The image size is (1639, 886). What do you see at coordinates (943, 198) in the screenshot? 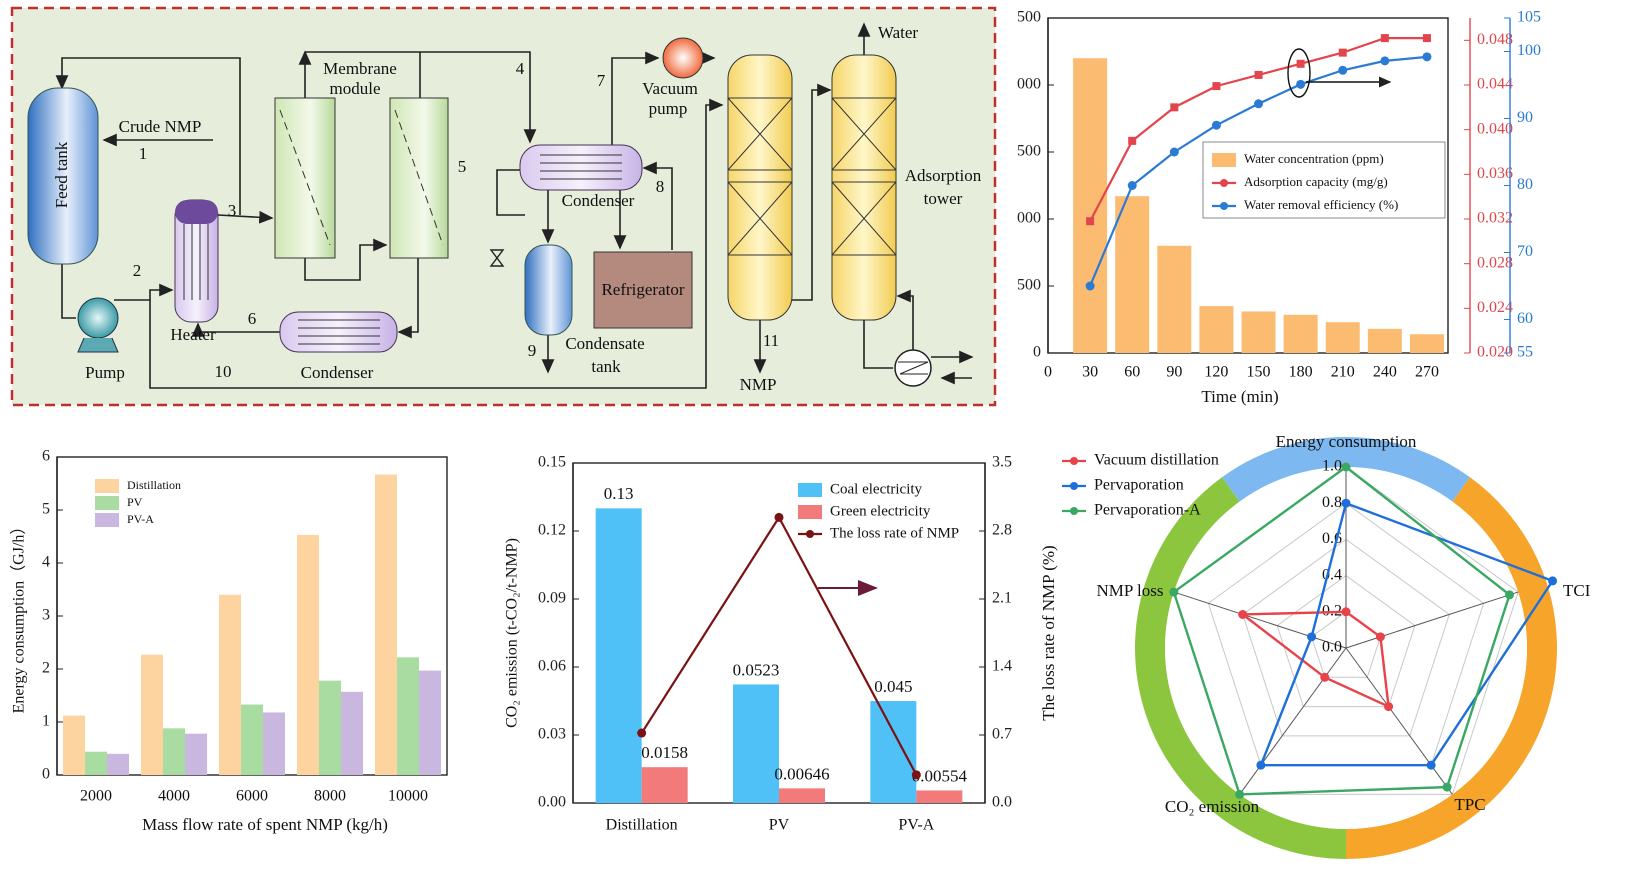
I see `diagram-label: tower` at bounding box center [943, 198].